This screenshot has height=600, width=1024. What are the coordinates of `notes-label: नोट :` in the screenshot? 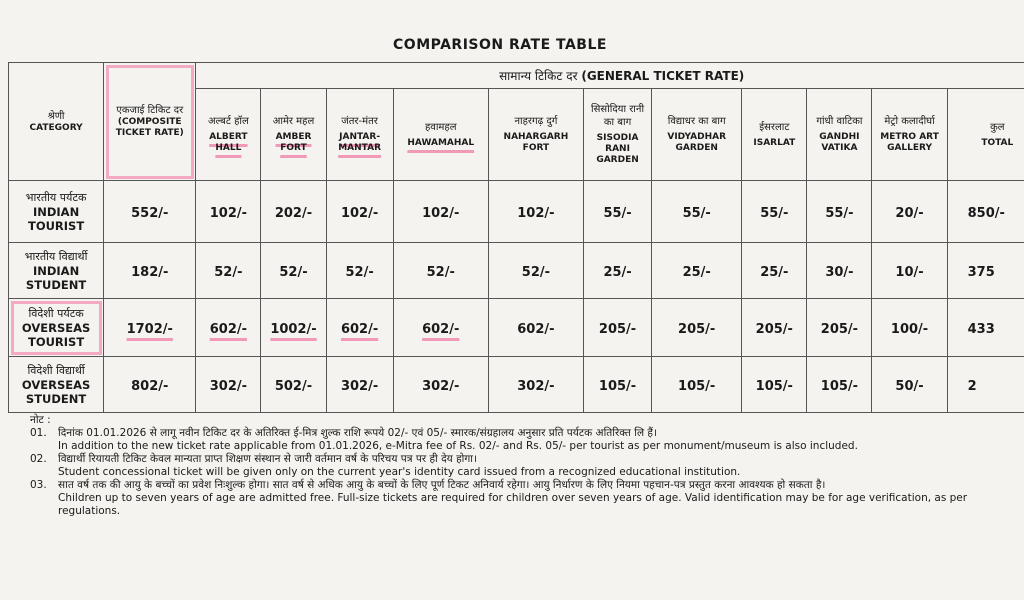 It's located at (40, 420).